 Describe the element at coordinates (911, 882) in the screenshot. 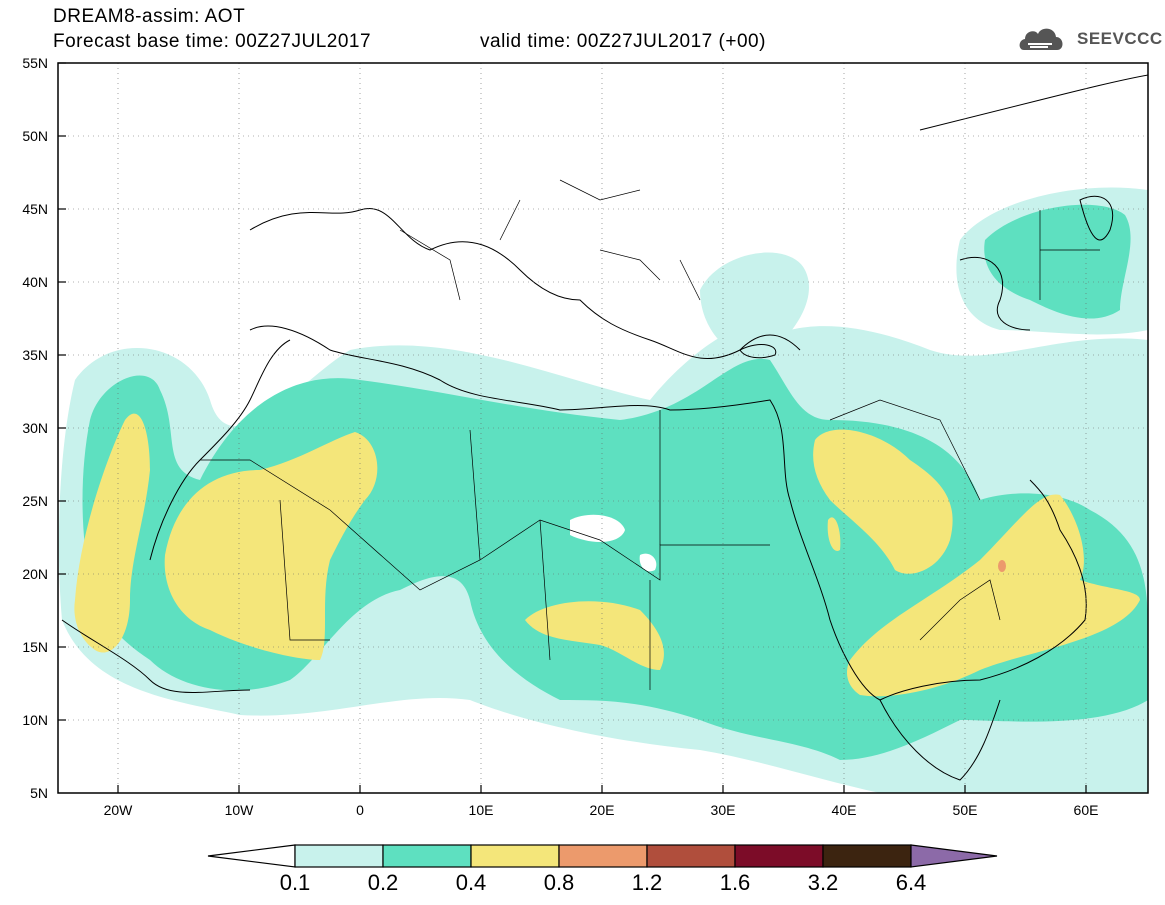

I see `colorbar-label: 6.4` at that location.